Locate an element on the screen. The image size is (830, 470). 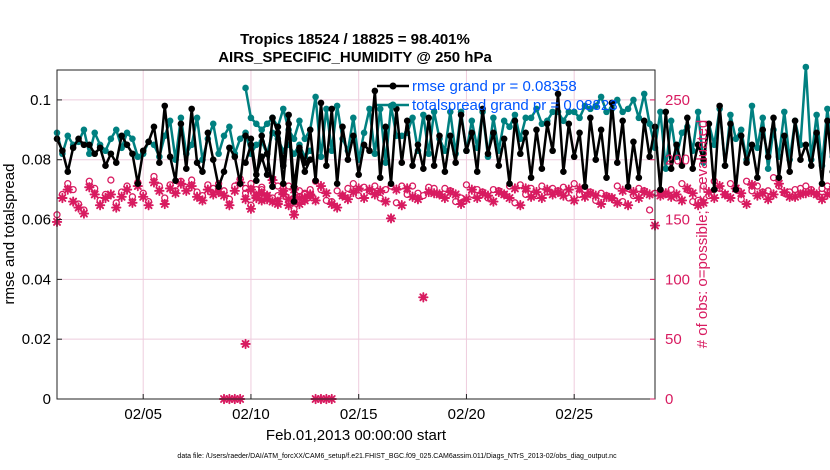
y-axis-right: 0 50 100 150 200 250 is located at coordinates (670, 250).